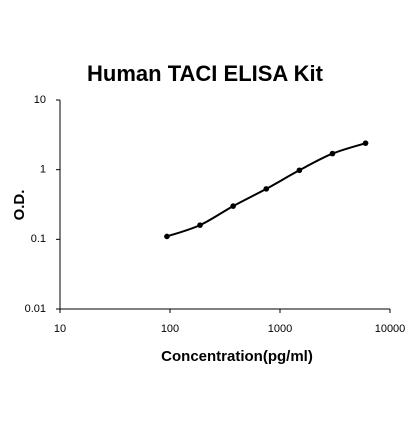  What do you see at coordinates (35, 309) in the screenshot?
I see `y-tick-label: 0.01` at bounding box center [35, 309].